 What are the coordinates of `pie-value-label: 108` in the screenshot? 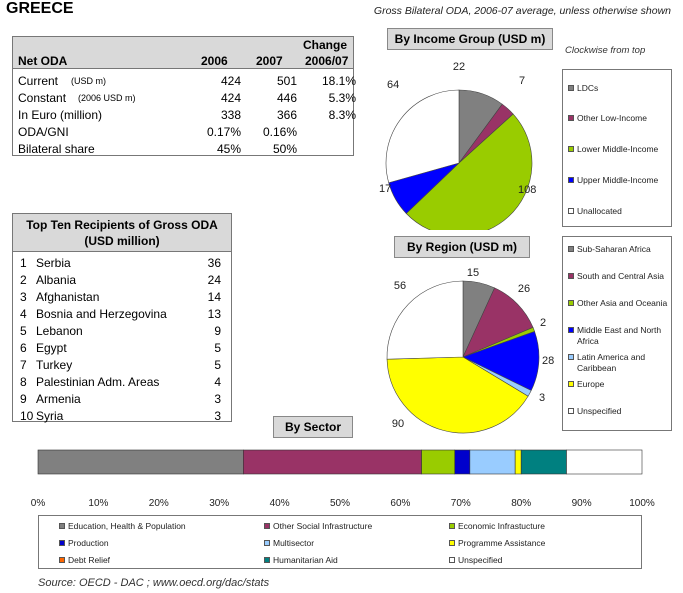 It's located at (527, 190).